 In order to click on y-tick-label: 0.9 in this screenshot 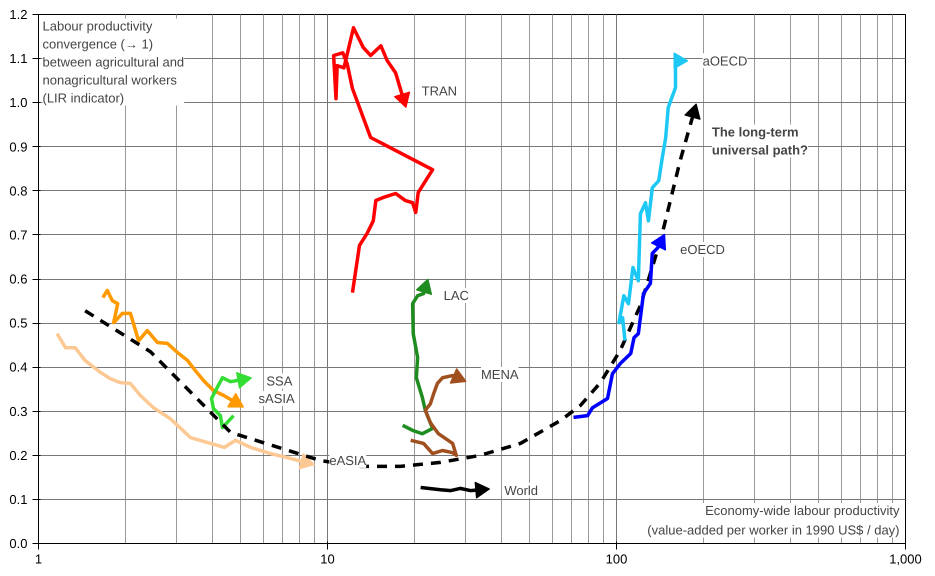, I will do `click(18, 146)`.